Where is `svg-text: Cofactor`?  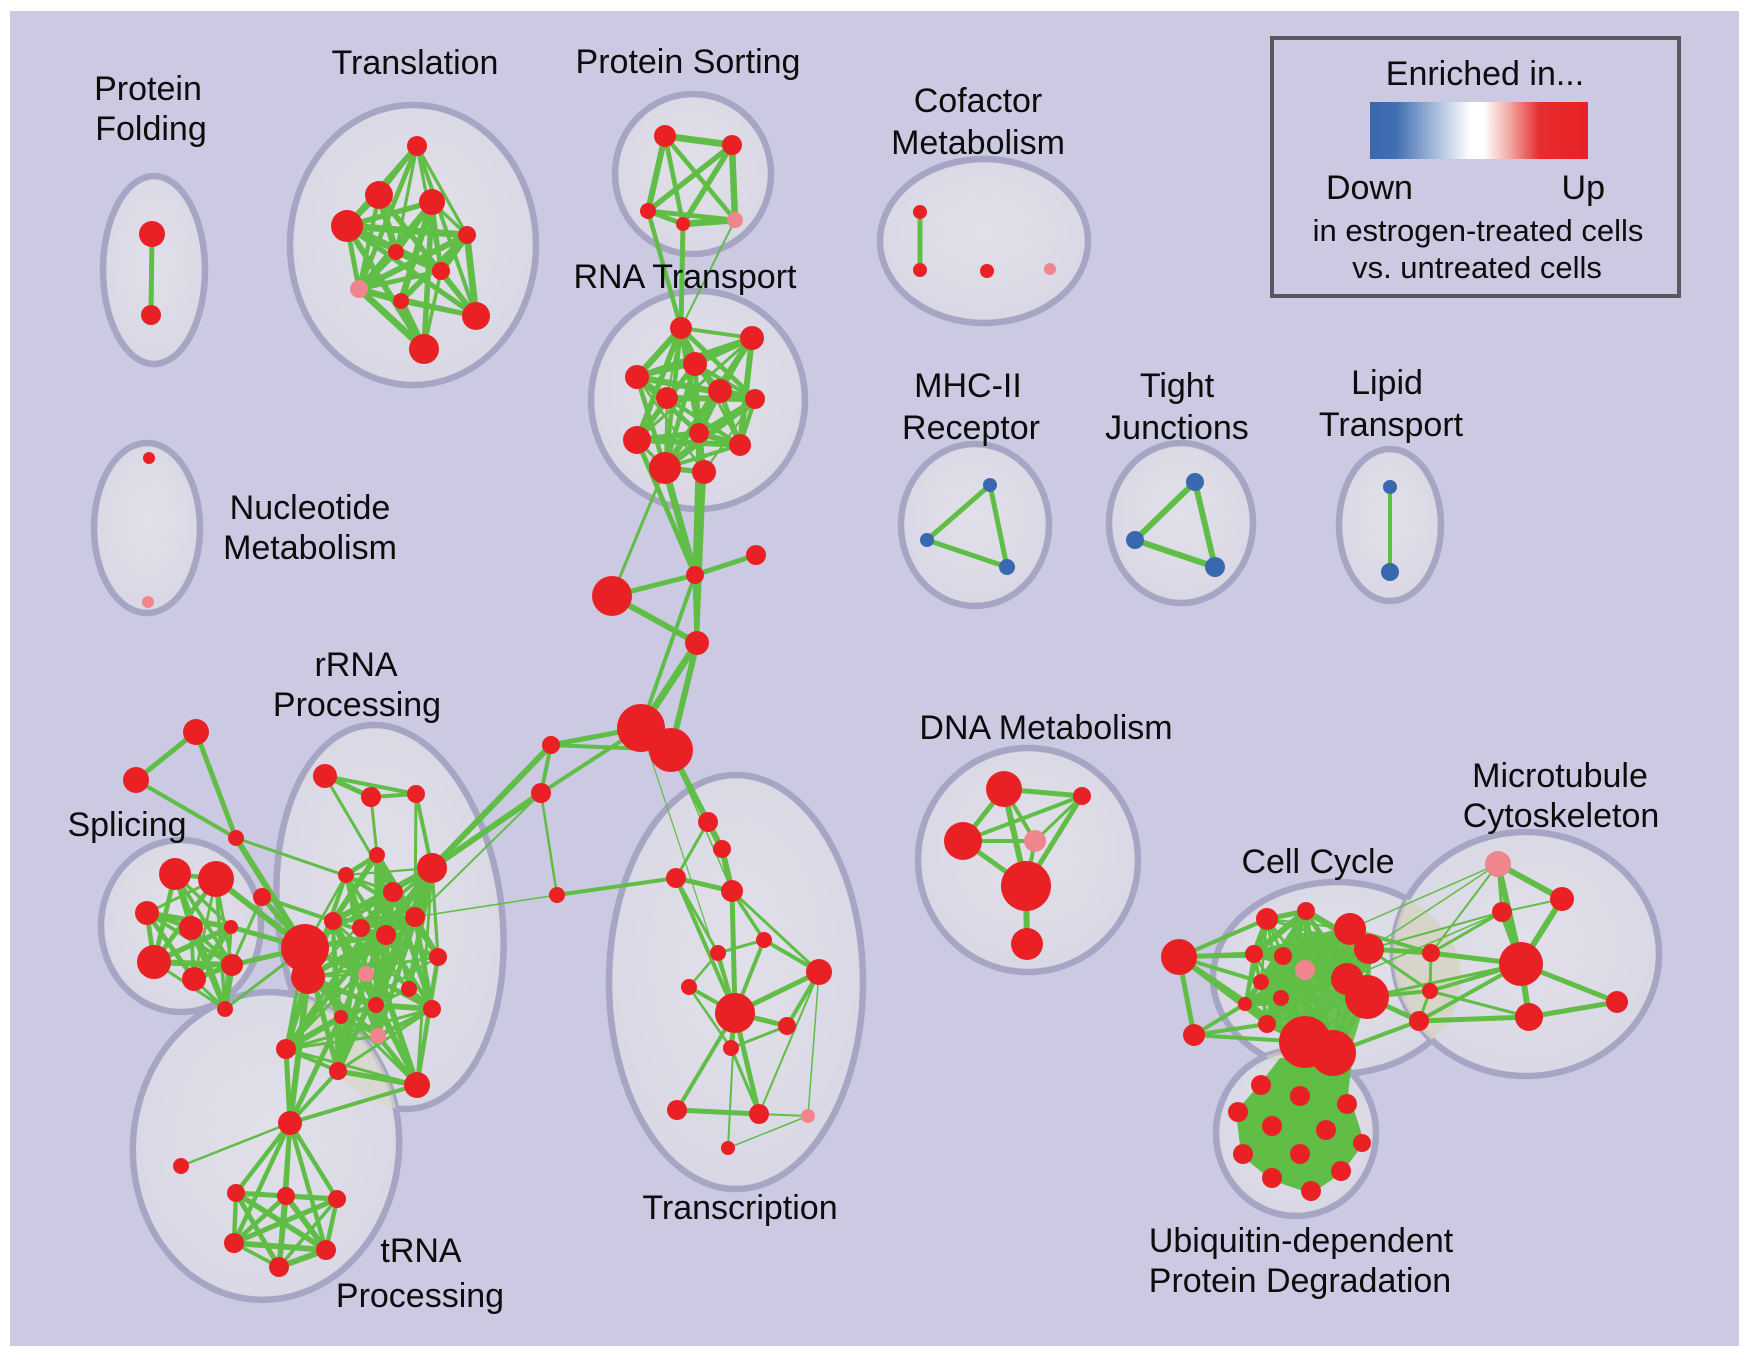
svg-text: Cofactor is located at coordinates (978, 101).